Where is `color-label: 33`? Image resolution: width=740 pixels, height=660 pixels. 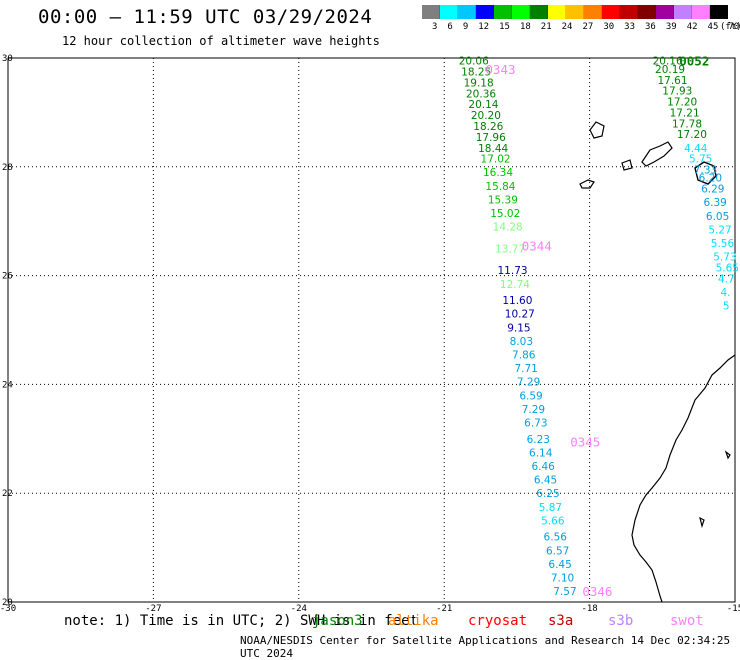
color-label: 33 is located at coordinates (630, 27).